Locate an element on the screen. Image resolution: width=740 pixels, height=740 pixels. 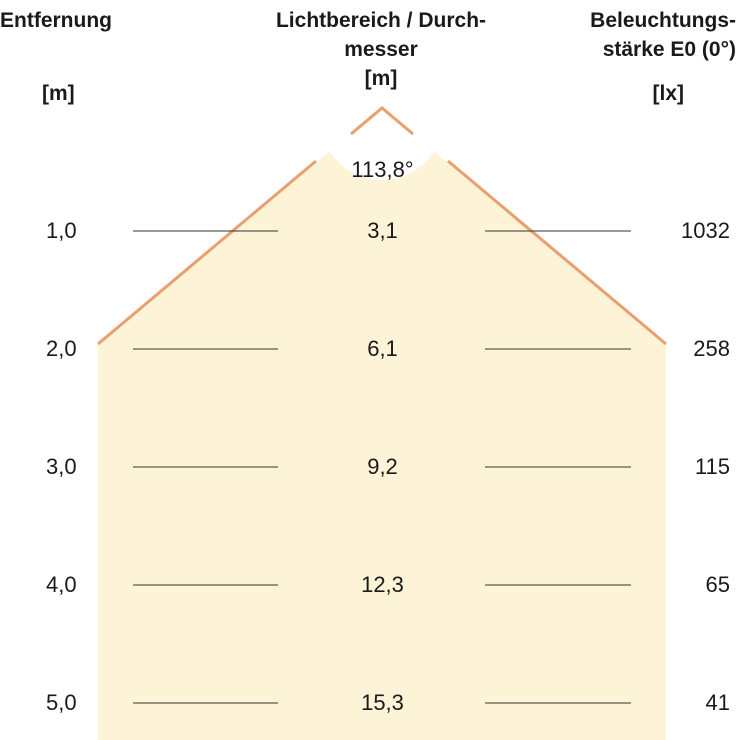
diameter-value: 3,1 is located at coordinates (382, 230).